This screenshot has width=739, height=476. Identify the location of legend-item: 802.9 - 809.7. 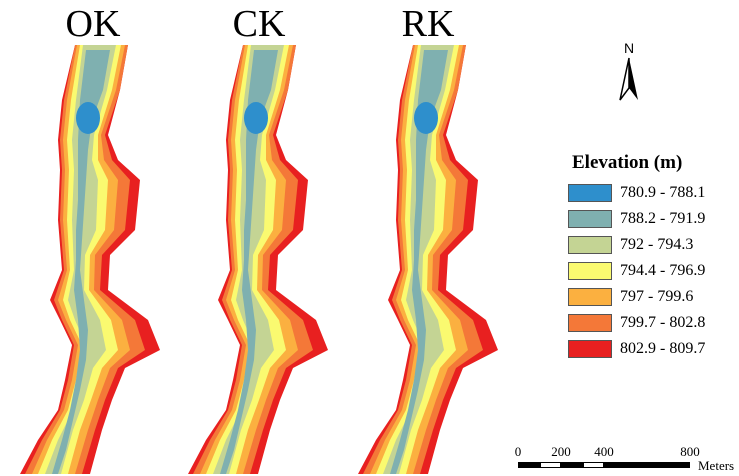
(652, 349).